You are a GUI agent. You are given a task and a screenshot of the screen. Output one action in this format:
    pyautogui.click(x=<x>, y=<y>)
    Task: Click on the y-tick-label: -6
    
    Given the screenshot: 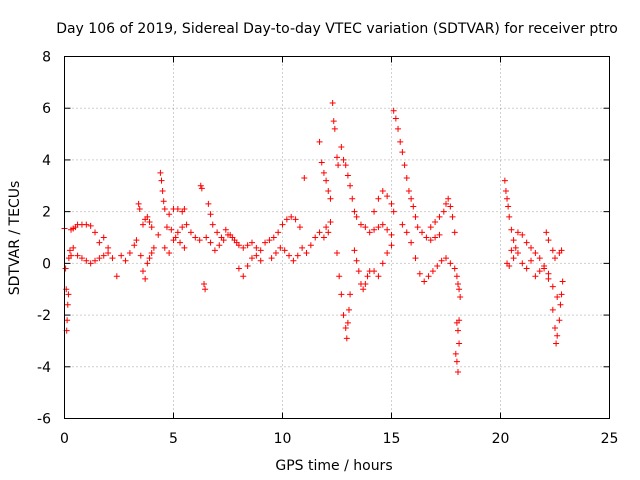 What is the action you would take?
    pyautogui.click(x=44, y=420)
    